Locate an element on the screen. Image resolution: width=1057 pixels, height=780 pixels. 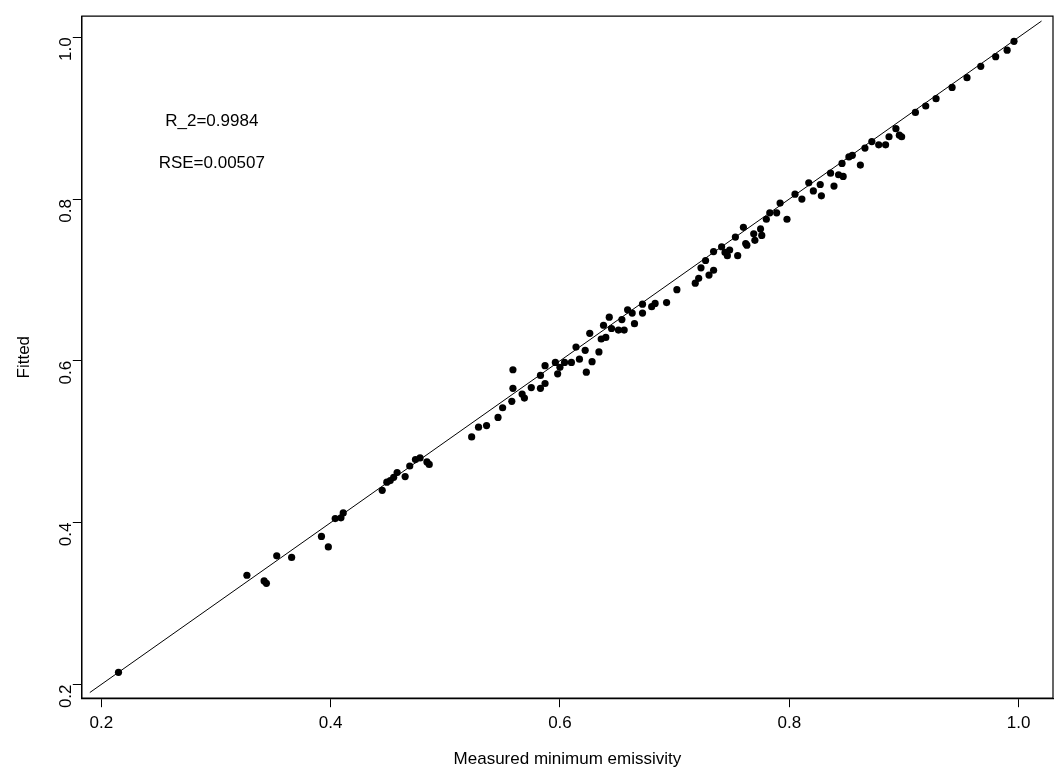
y-axis-title: Fitted is located at coordinates (23, 357).